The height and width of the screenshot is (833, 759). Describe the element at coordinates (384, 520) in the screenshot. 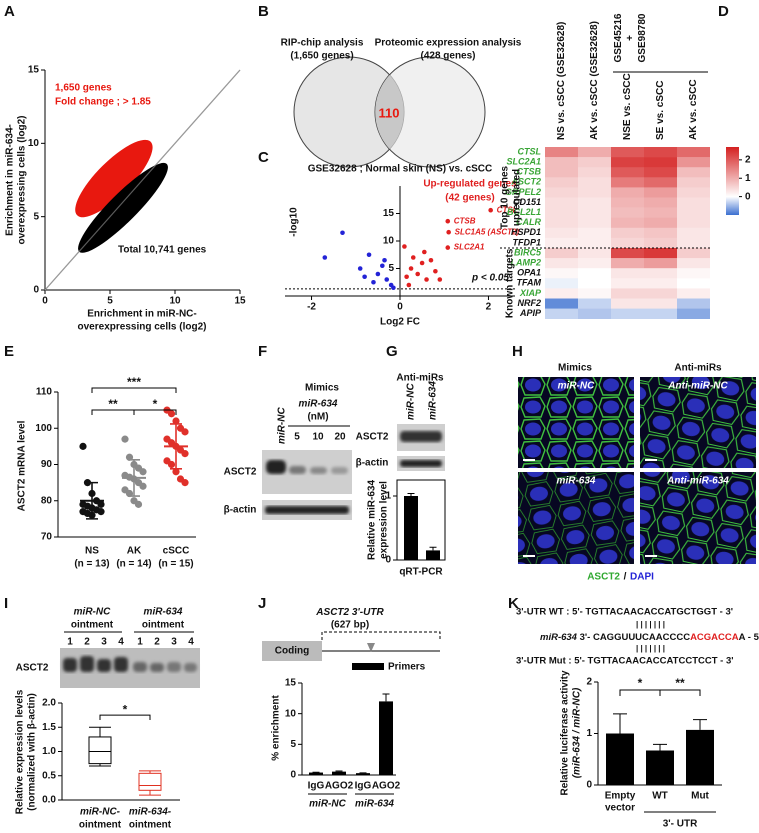

I see `y-label: expression level` at that location.